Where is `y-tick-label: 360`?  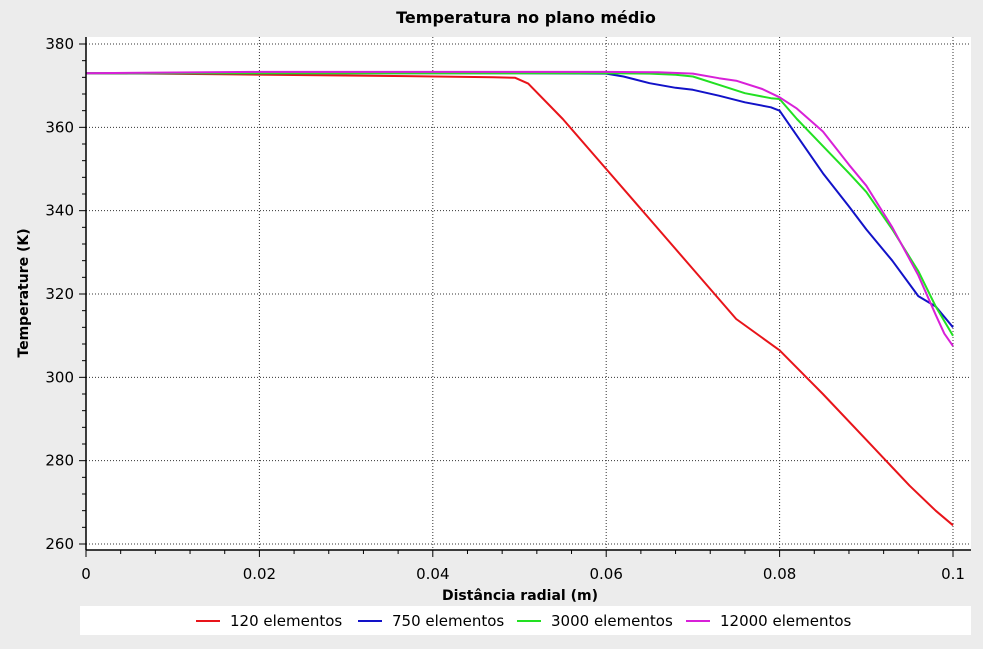
y-tick-label: 360 is located at coordinates (59, 127).